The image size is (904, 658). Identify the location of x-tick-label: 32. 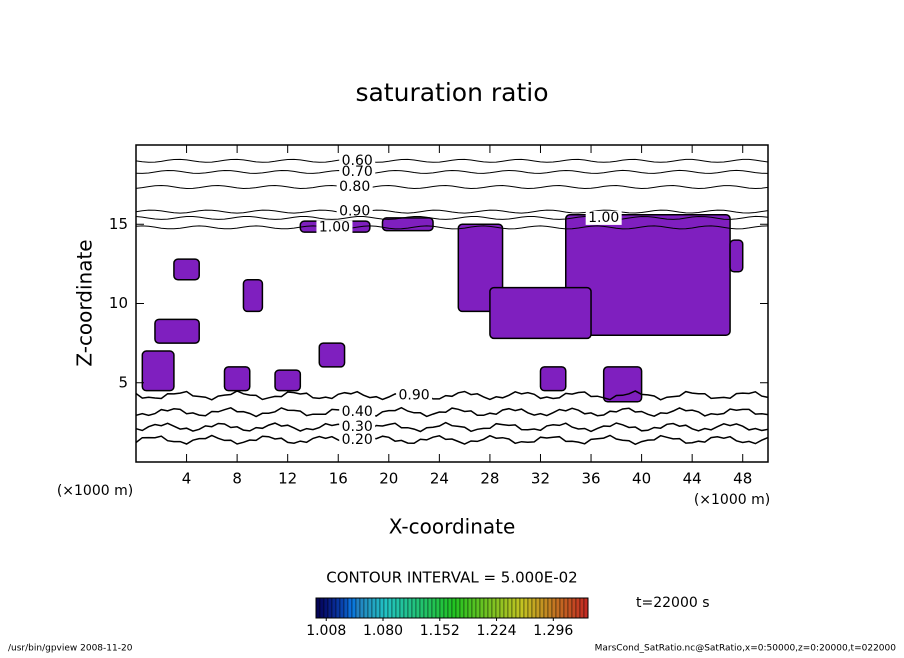
(540, 479).